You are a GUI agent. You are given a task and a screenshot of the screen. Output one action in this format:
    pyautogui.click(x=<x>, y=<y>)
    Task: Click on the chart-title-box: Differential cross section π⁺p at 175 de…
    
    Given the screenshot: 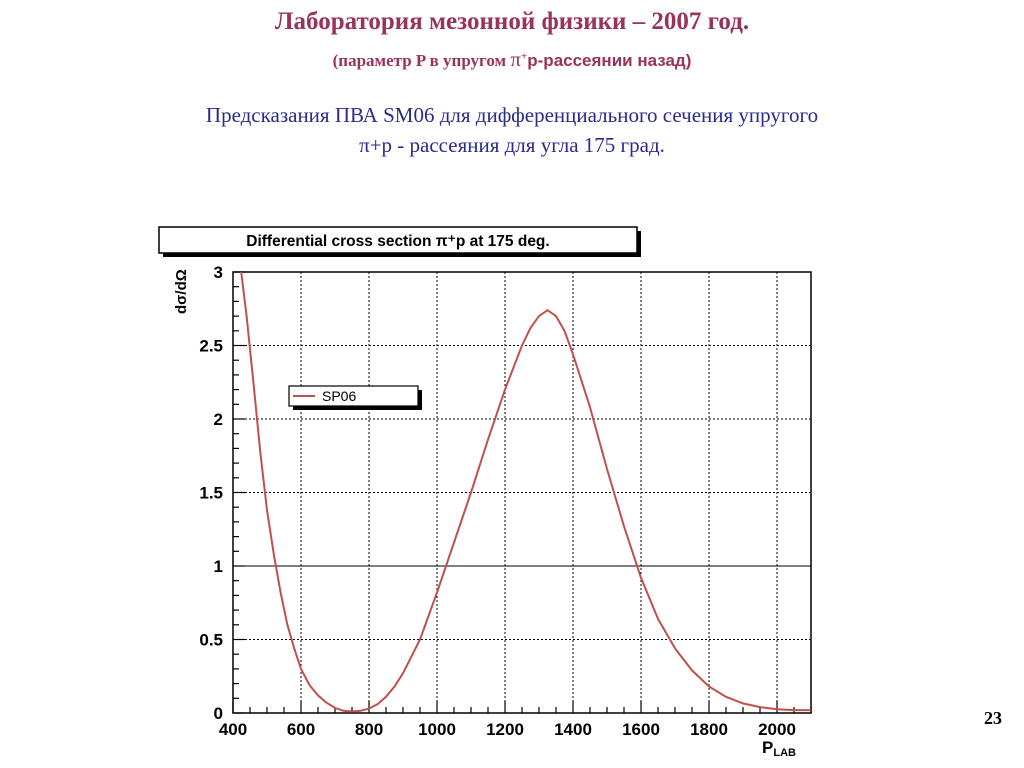 What is the action you would take?
    pyautogui.click(x=399, y=241)
    